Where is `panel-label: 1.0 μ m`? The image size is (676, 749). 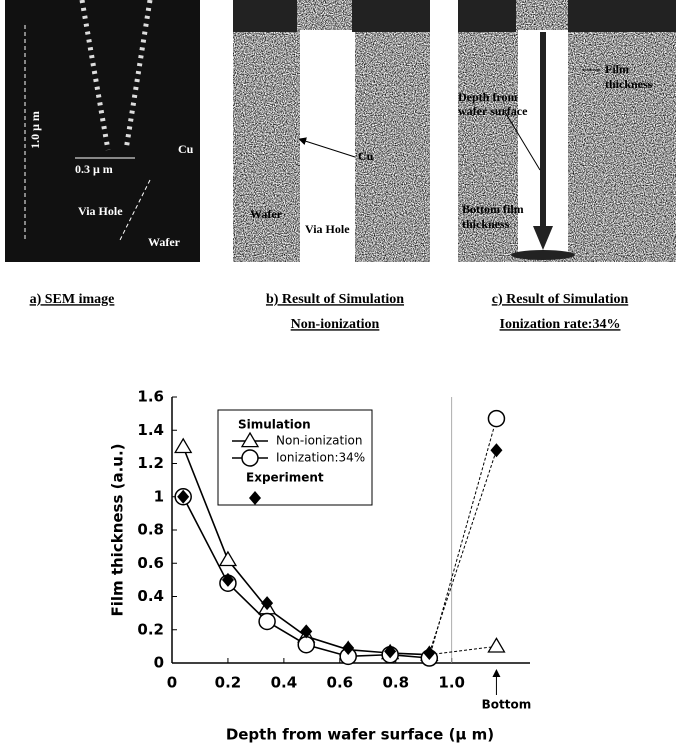
panel-label: 1.0 μ m is located at coordinates (35, 130).